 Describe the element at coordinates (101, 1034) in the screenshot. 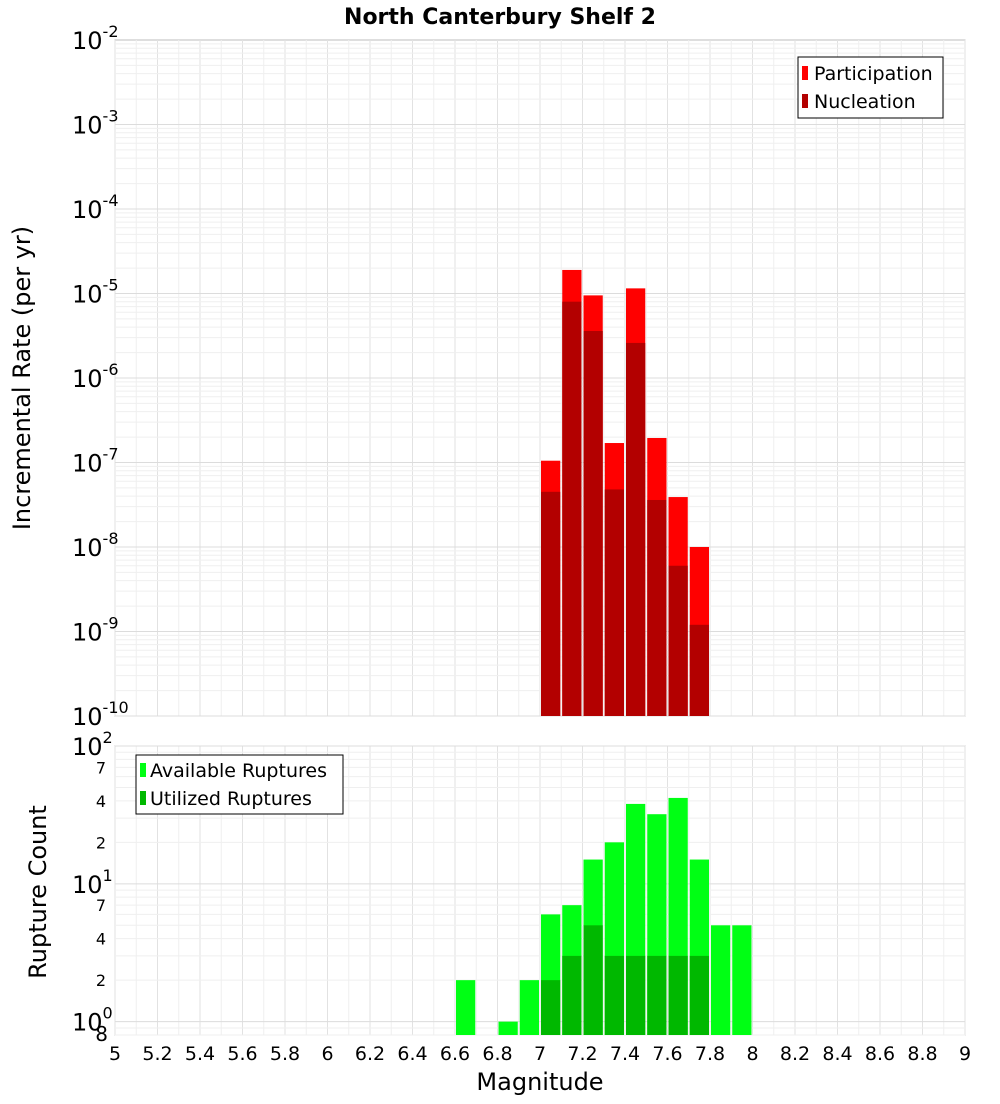

I see `count-y-bottom-label: 8` at that location.